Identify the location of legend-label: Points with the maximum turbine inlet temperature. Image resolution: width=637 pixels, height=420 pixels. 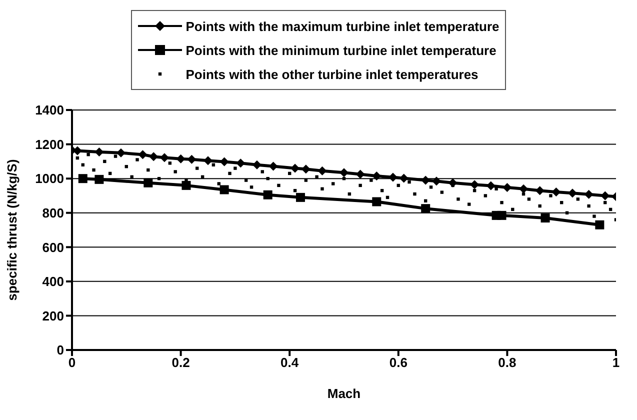
(343, 26).